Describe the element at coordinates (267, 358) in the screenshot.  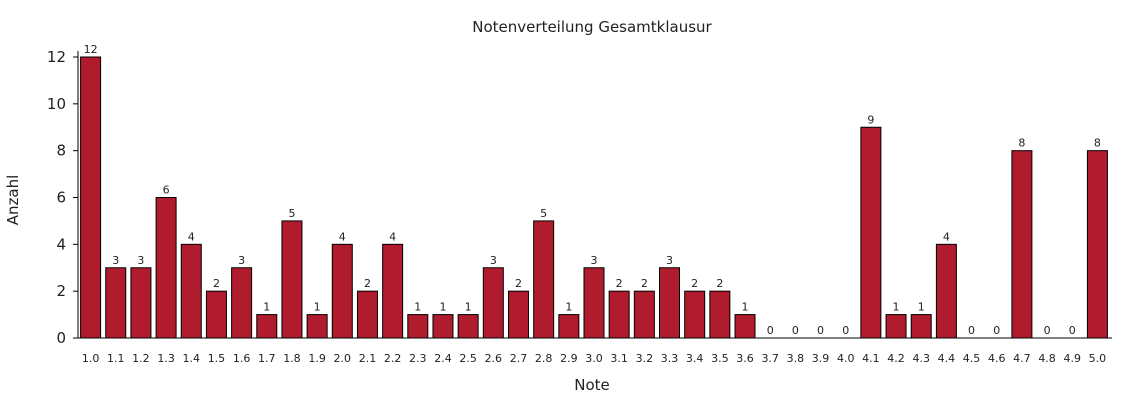
I see `x-tick-label: 1.7` at that location.